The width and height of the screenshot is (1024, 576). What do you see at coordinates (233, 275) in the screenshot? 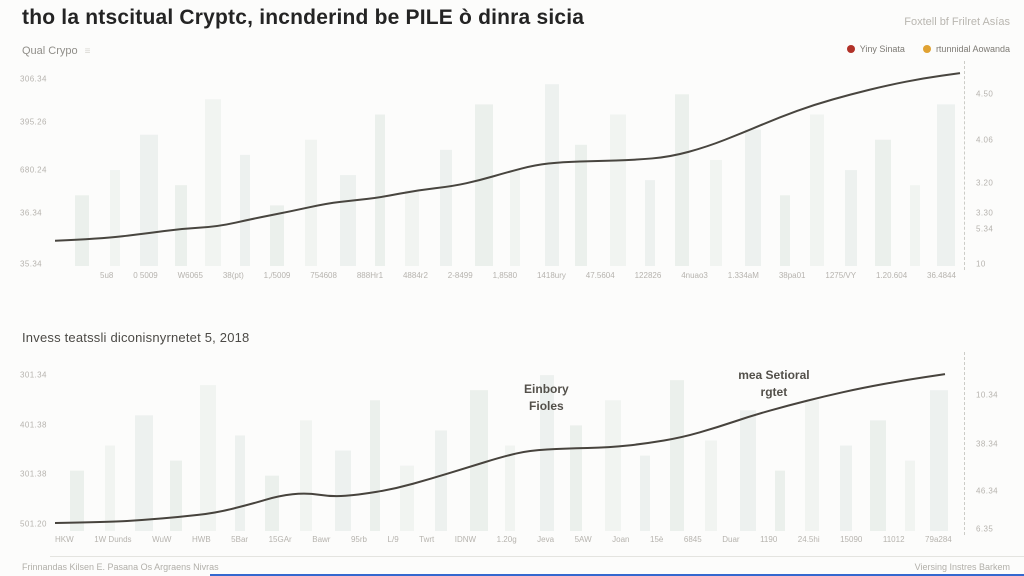
I see `x-axis-label: 38(pt)` at bounding box center [233, 275].